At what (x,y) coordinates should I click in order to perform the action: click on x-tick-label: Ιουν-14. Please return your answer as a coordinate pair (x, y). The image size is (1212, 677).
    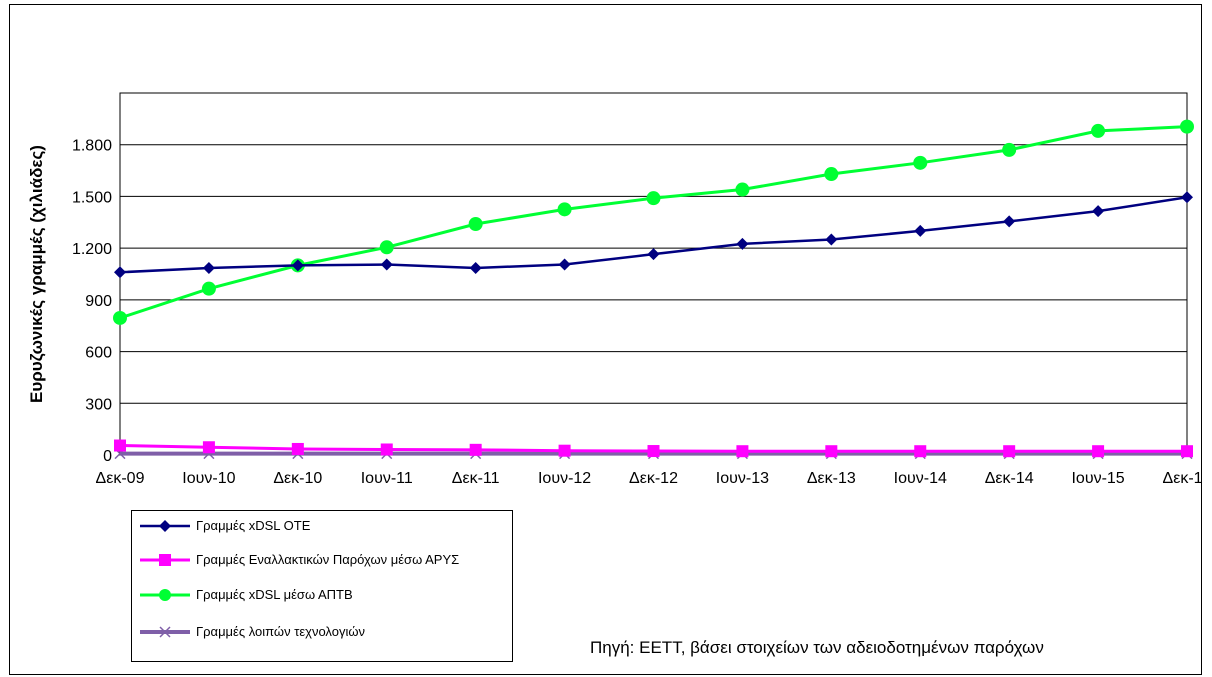
    Looking at the image, I should click on (920, 478).